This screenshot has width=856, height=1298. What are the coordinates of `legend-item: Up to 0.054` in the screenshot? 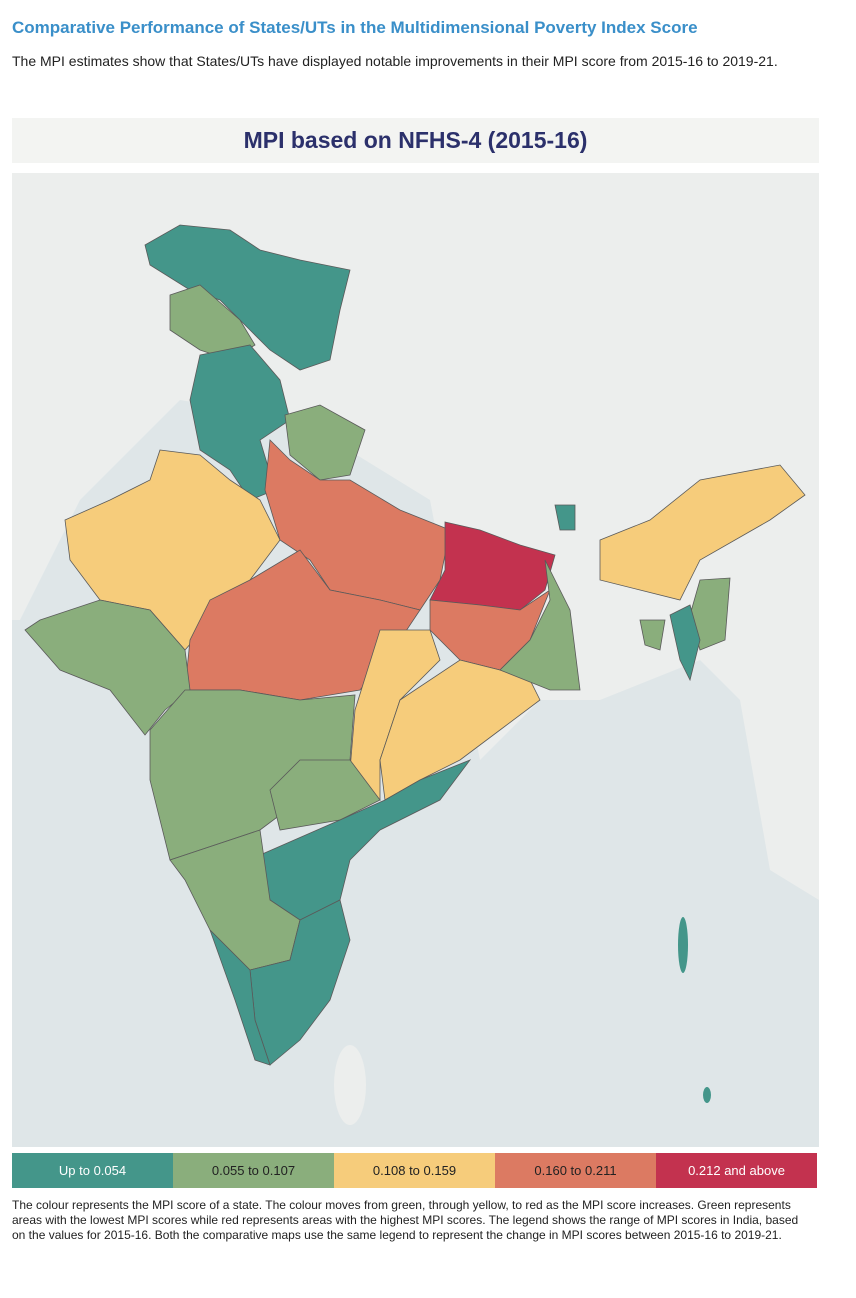 It's located at (92, 1170).